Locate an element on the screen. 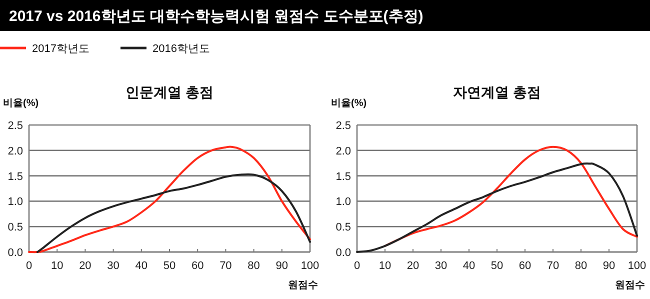 The width and height of the screenshot is (650, 299). text: 2017 vs 2016학년도 대학수학능력시험 원점수 도수분포(추정) is located at coordinates (216, 16).